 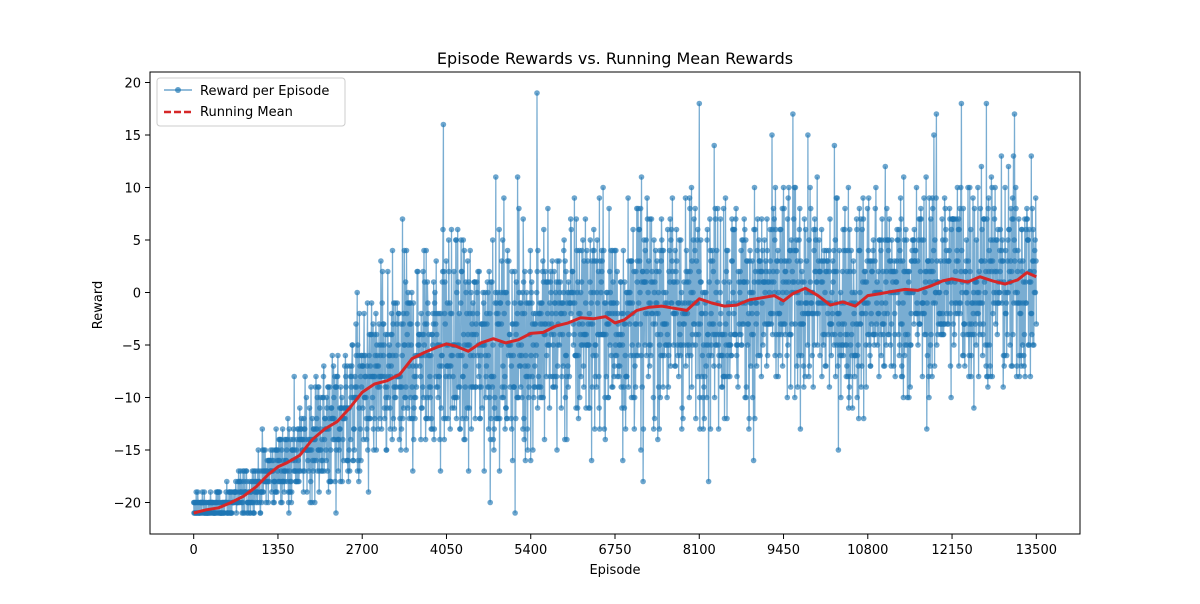 What do you see at coordinates (127, 451) in the screenshot?
I see `y-tick-label--15: −15` at bounding box center [127, 451].